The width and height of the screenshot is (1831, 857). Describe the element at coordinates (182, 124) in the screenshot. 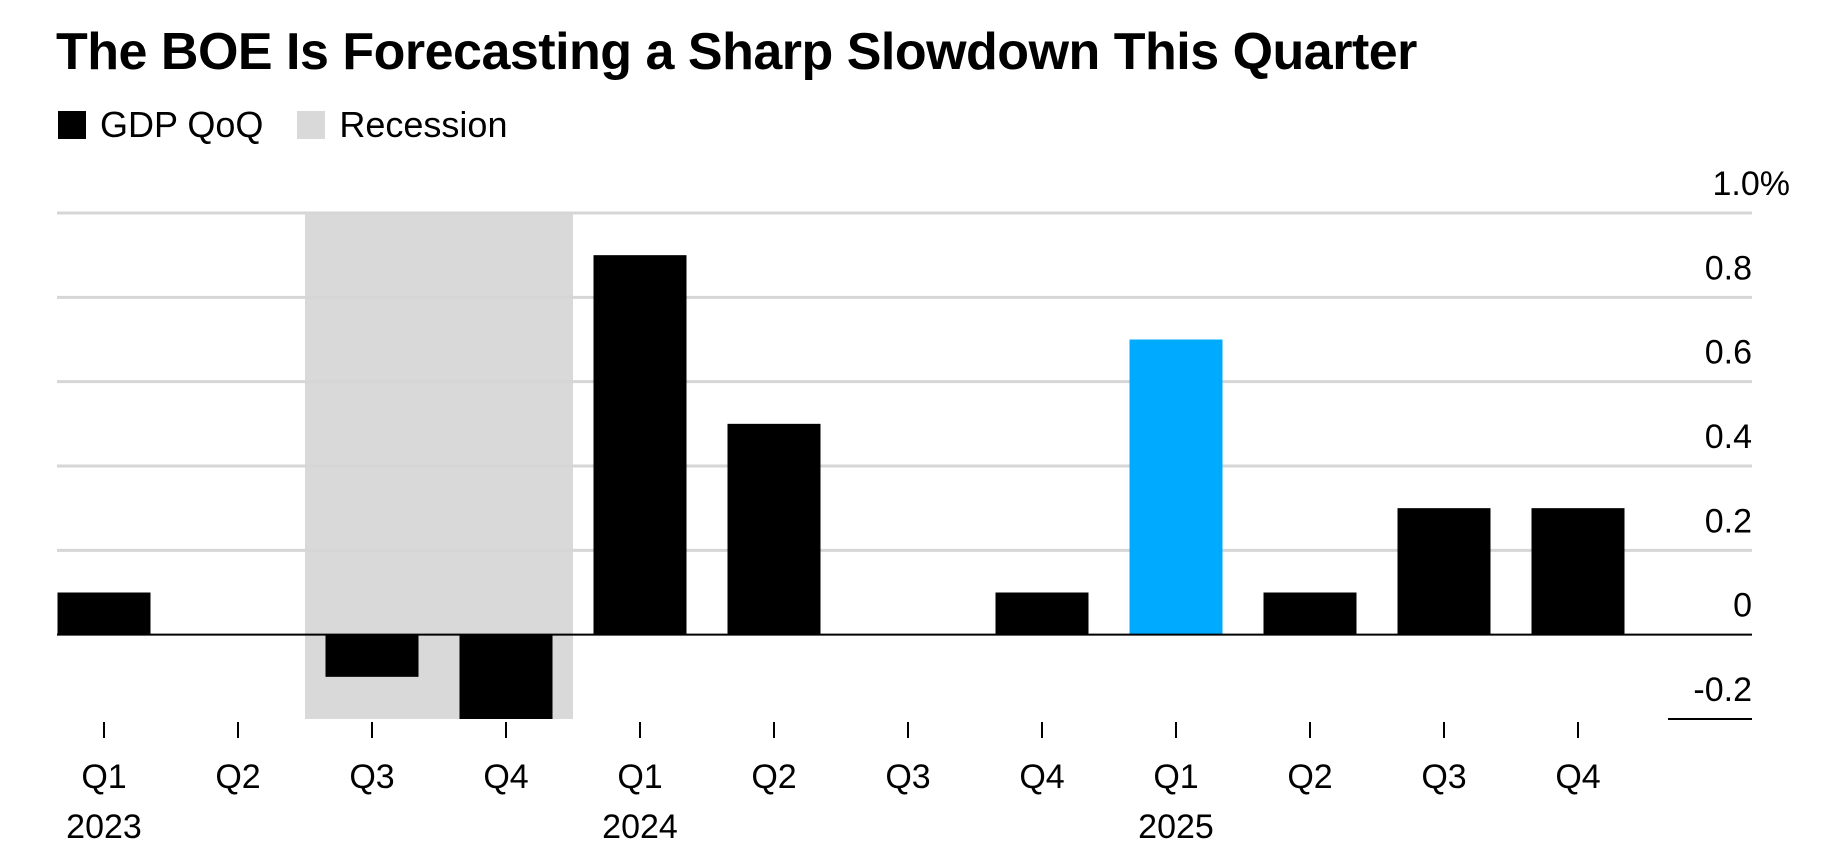

I see `legend-label-gdp: GDP QoQ` at that location.